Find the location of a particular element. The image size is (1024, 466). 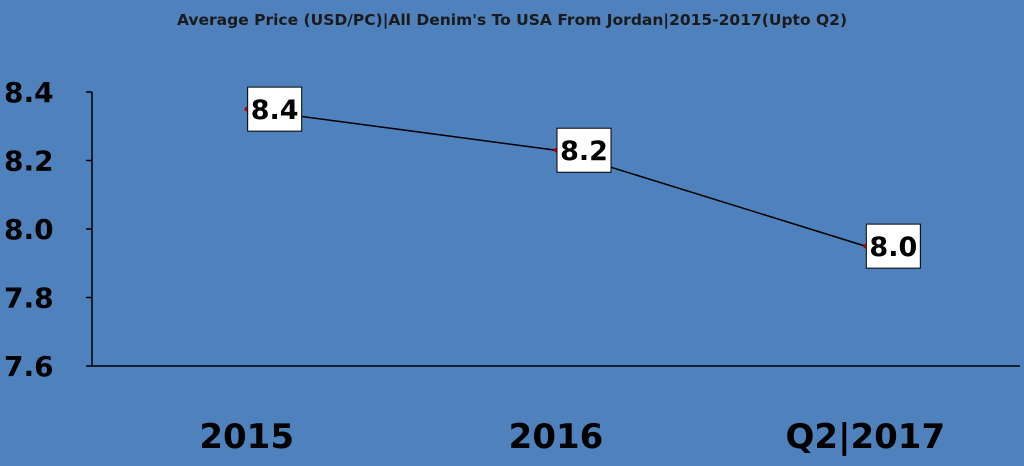

data-label-text: 8.4 is located at coordinates (275, 110).